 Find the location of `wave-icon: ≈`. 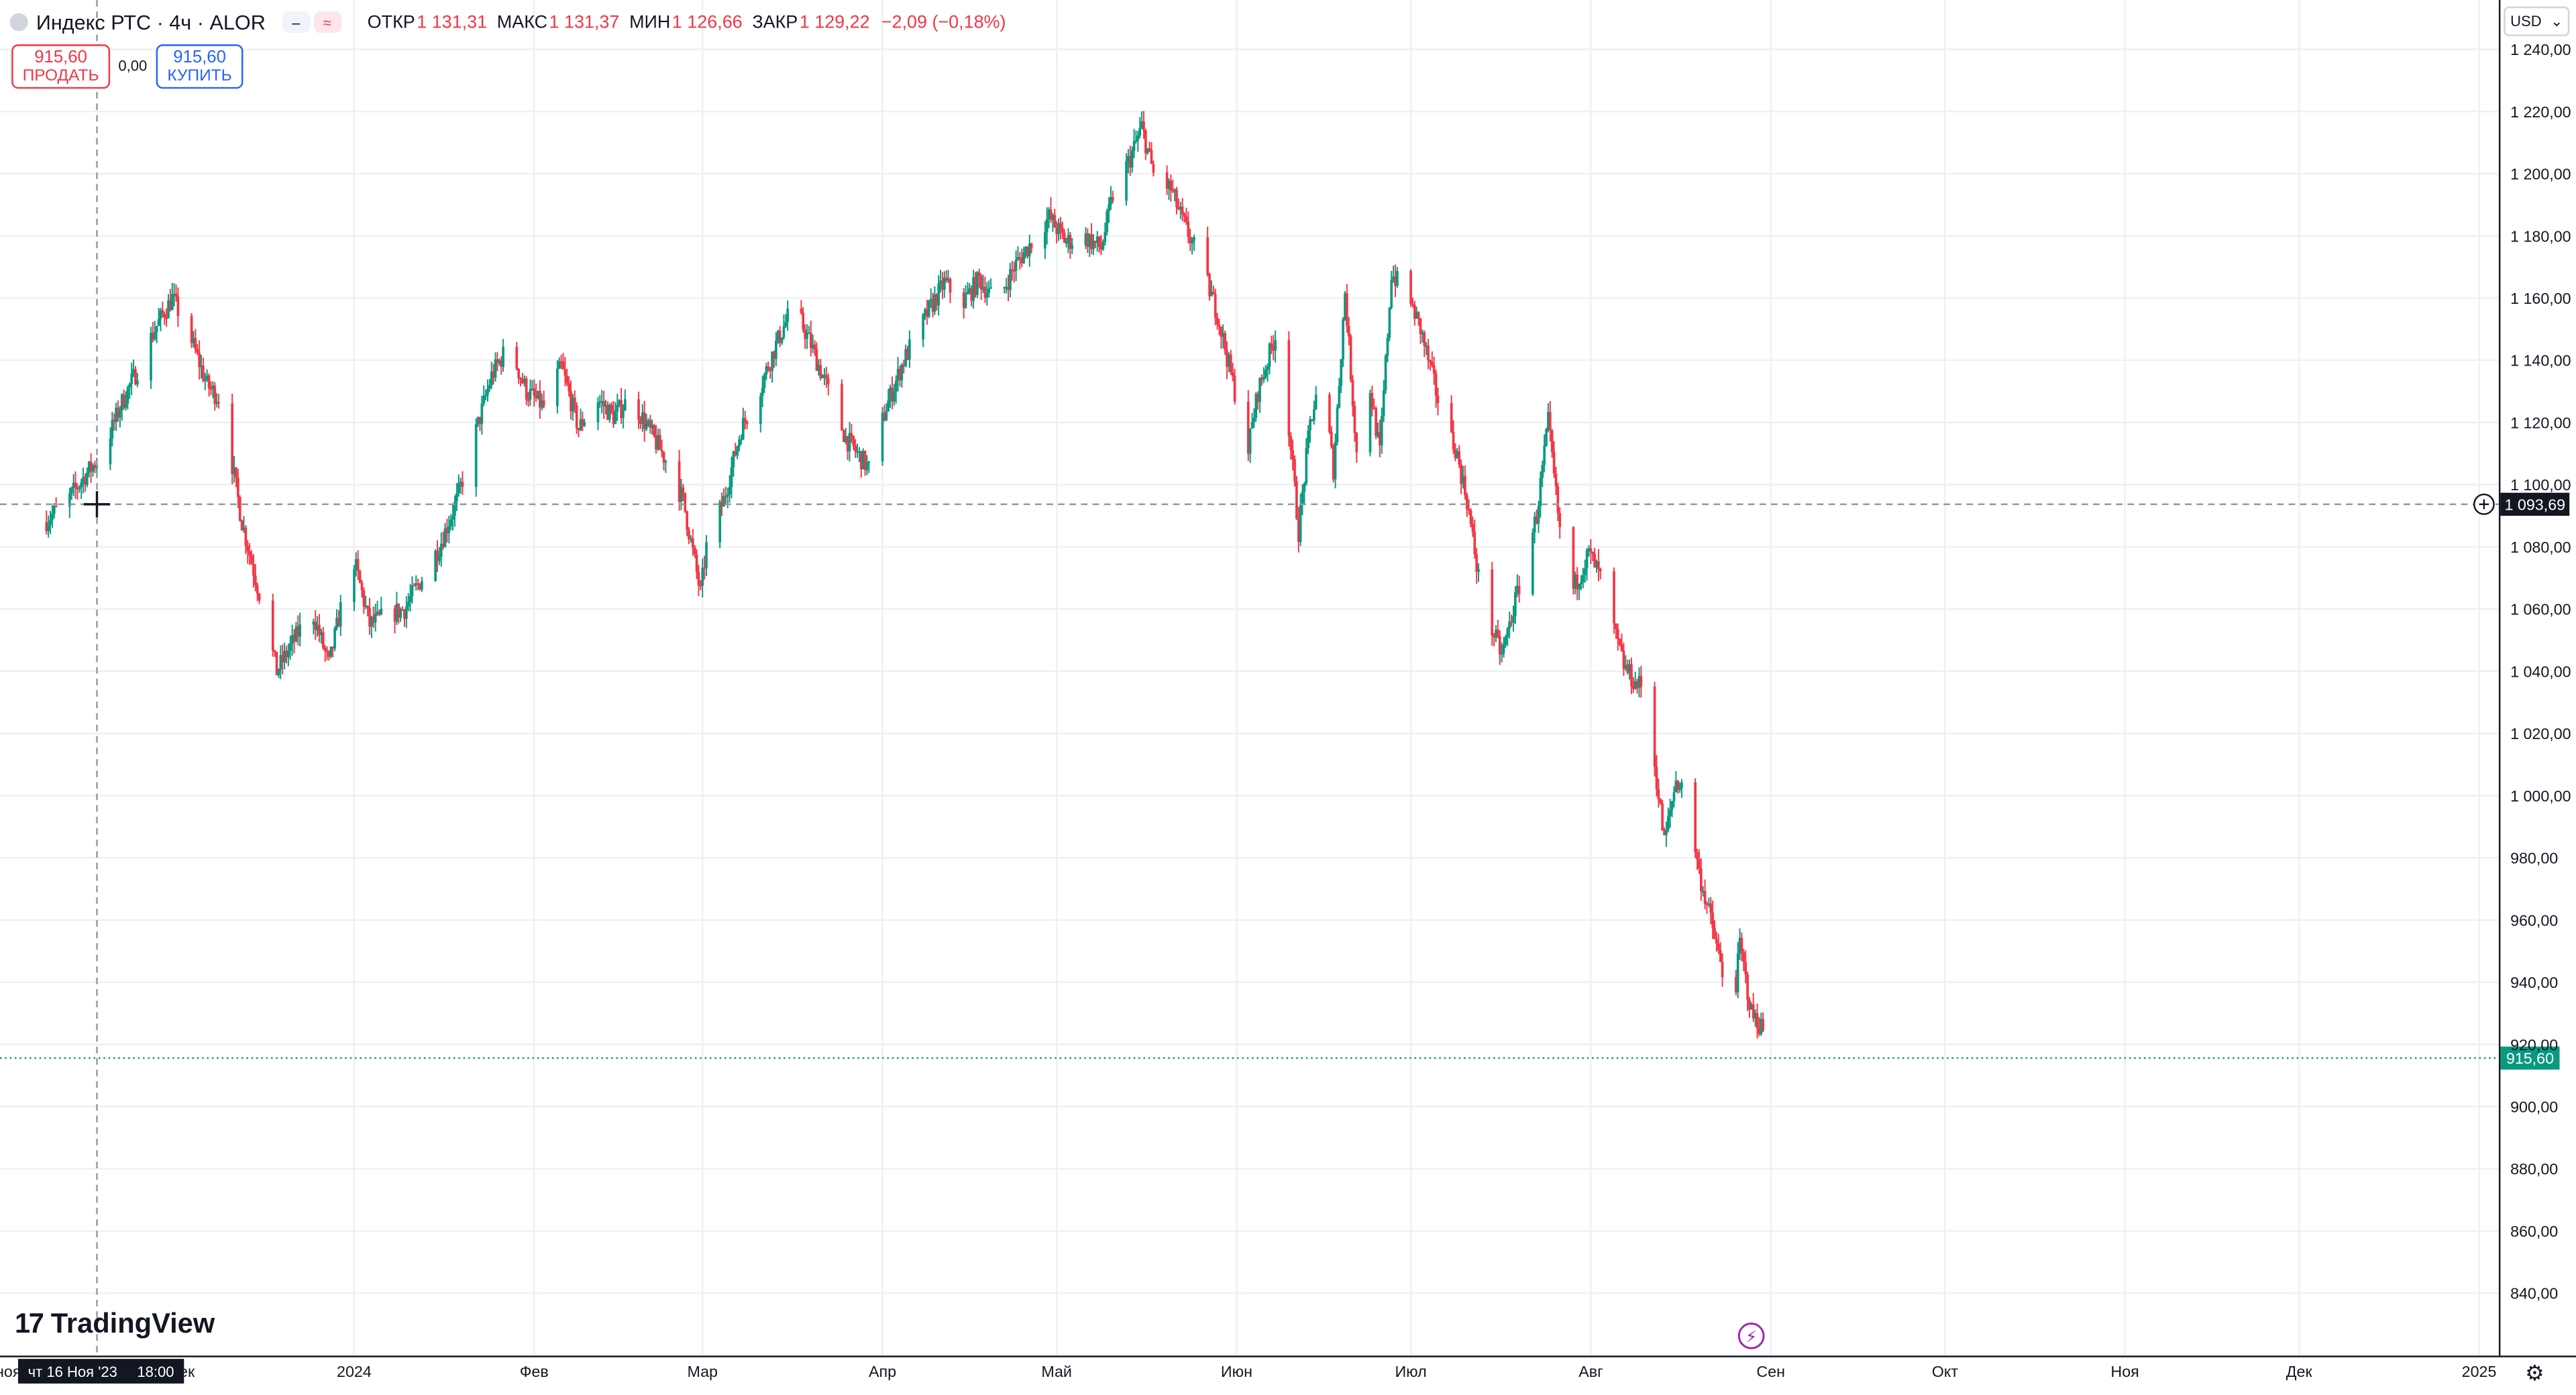

wave-icon: ≈ is located at coordinates (327, 22).